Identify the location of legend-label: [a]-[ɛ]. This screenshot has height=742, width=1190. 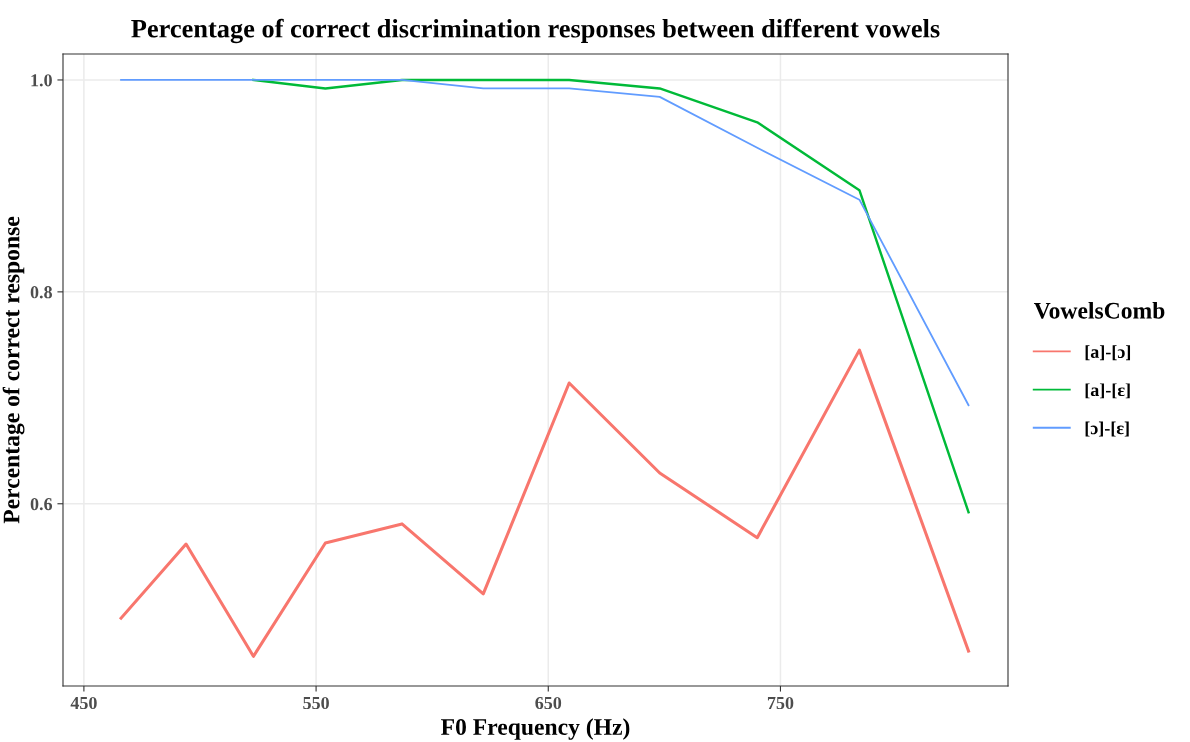
(1107, 391).